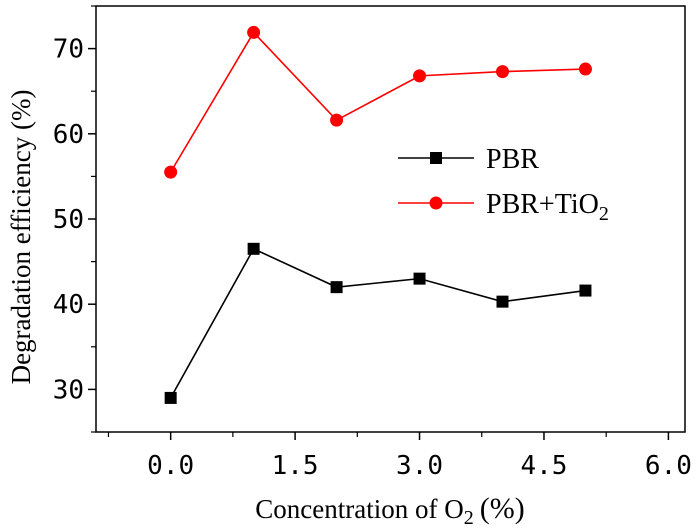  What do you see at coordinates (419, 466) in the screenshot?
I see `x-tick-label: 3.0` at bounding box center [419, 466].